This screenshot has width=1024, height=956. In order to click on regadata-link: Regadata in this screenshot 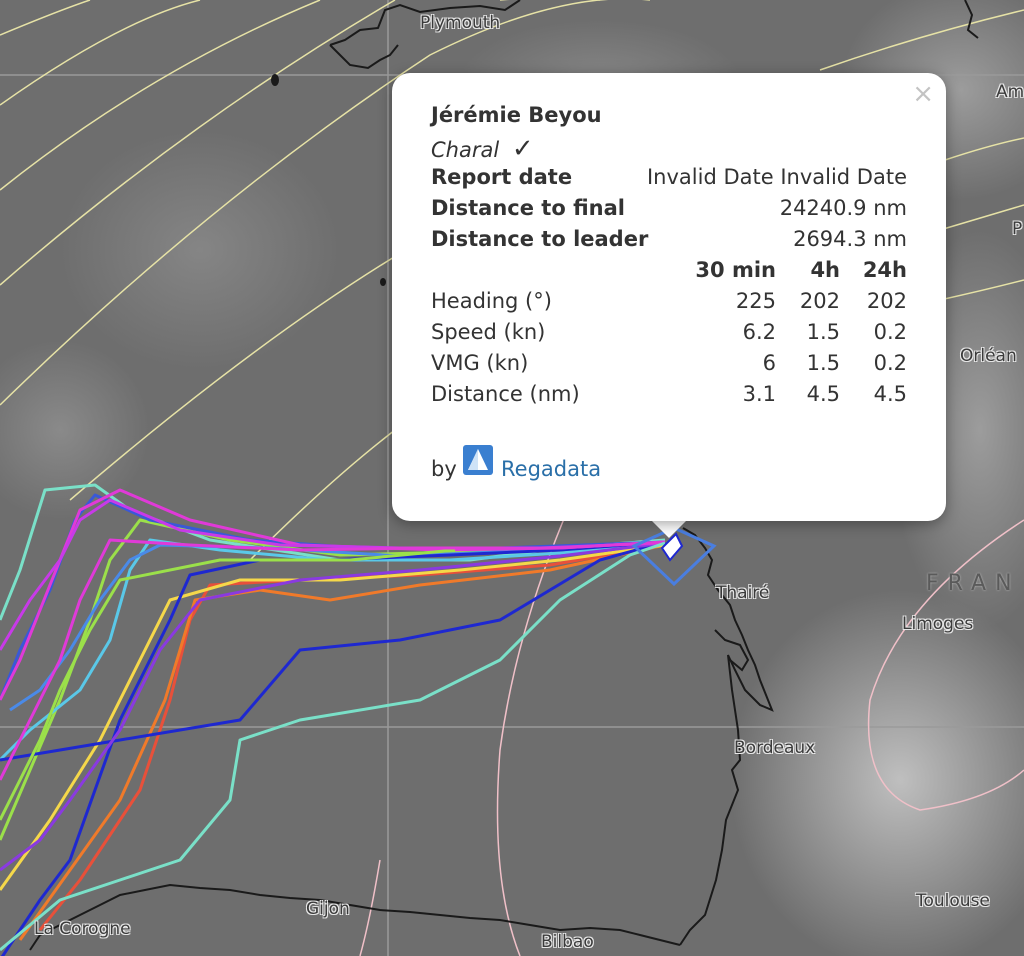, I will do `click(551, 469)`.